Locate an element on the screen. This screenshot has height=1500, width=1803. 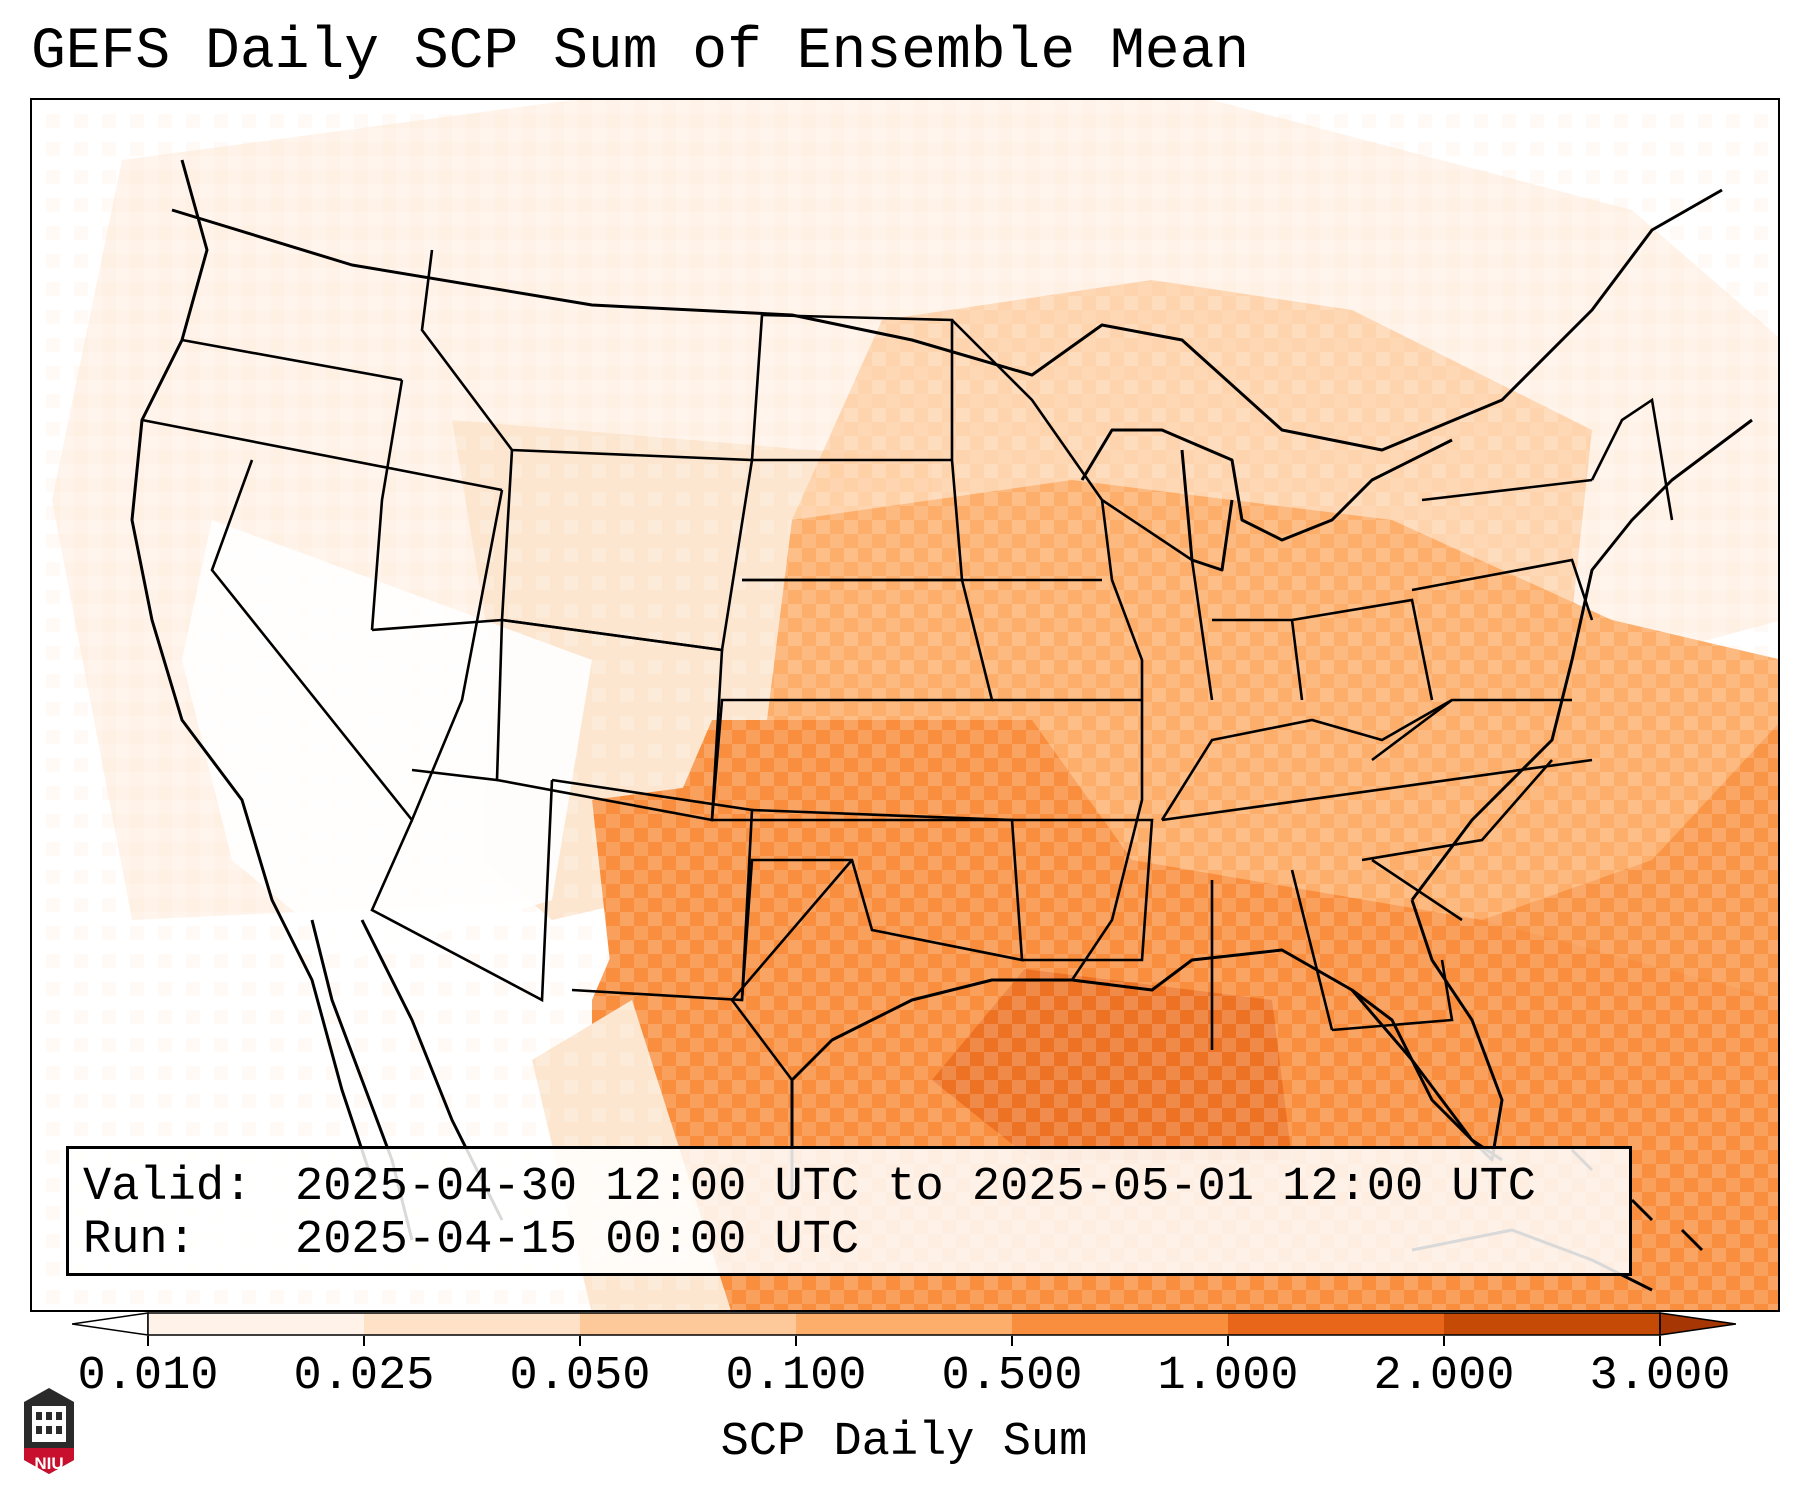
kentucky-border is located at coordinates (1306, 759).